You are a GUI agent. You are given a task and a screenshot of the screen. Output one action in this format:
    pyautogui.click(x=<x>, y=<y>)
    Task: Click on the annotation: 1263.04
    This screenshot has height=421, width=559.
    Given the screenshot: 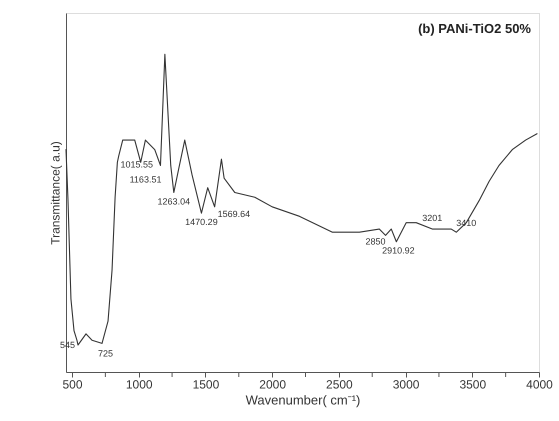 What is the action you would take?
    pyautogui.click(x=174, y=201)
    